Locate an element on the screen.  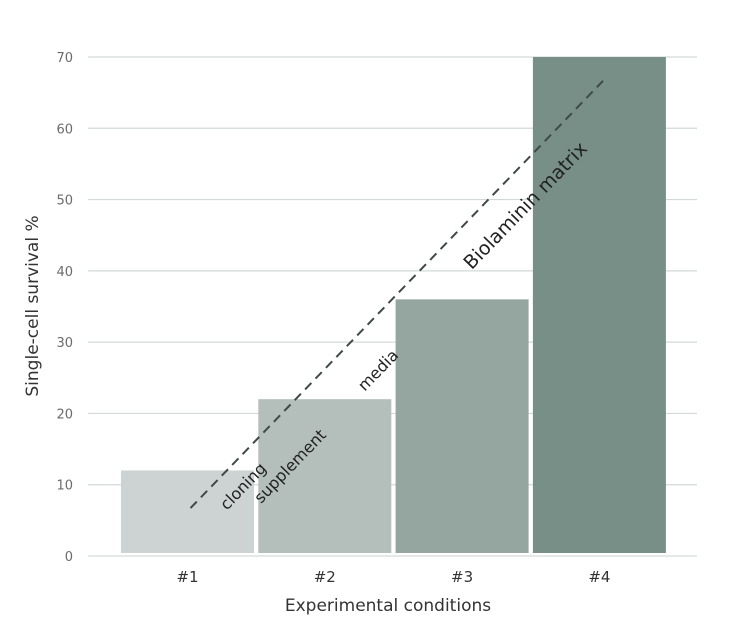
y-tick-label: 10 is located at coordinates (64, 486).